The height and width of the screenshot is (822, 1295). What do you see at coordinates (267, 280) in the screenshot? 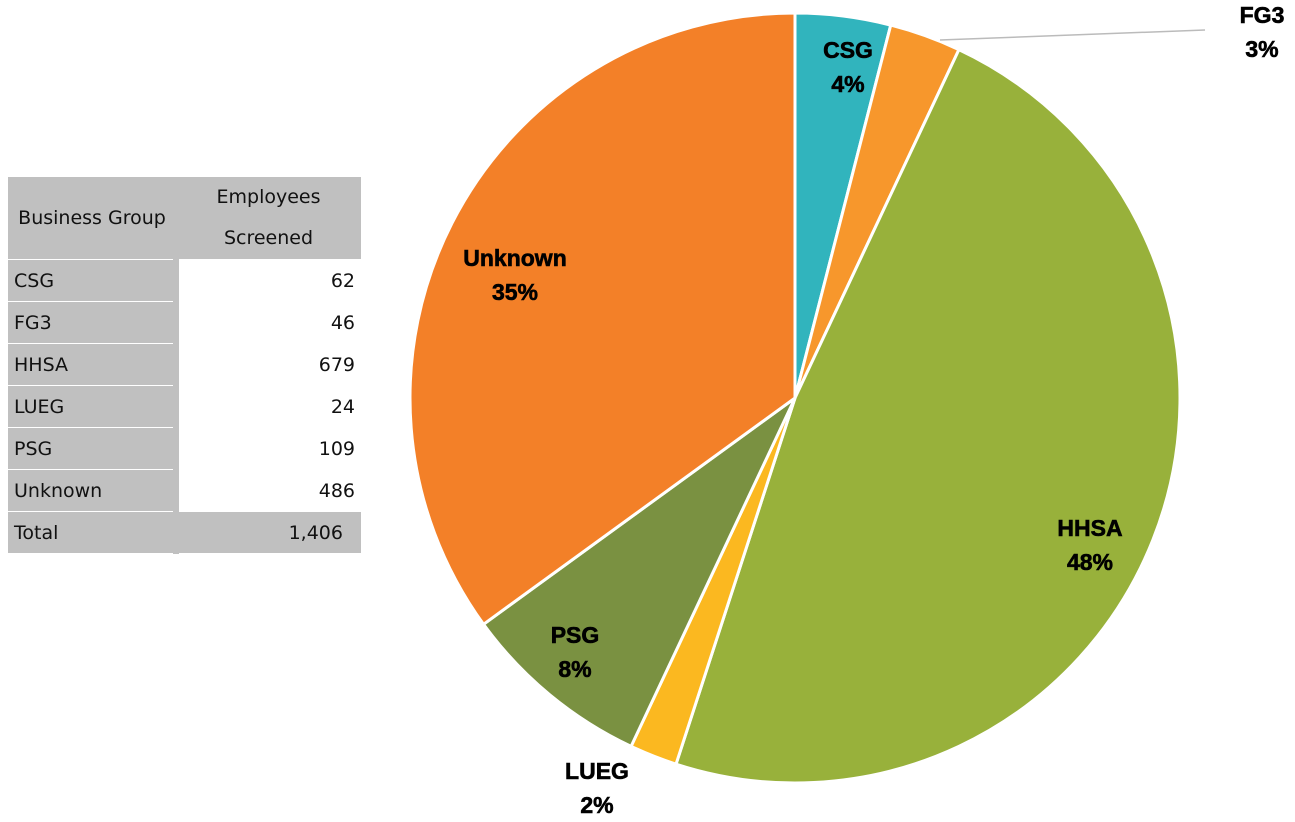
I see `table-cell: 62` at bounding box center [267, 280].